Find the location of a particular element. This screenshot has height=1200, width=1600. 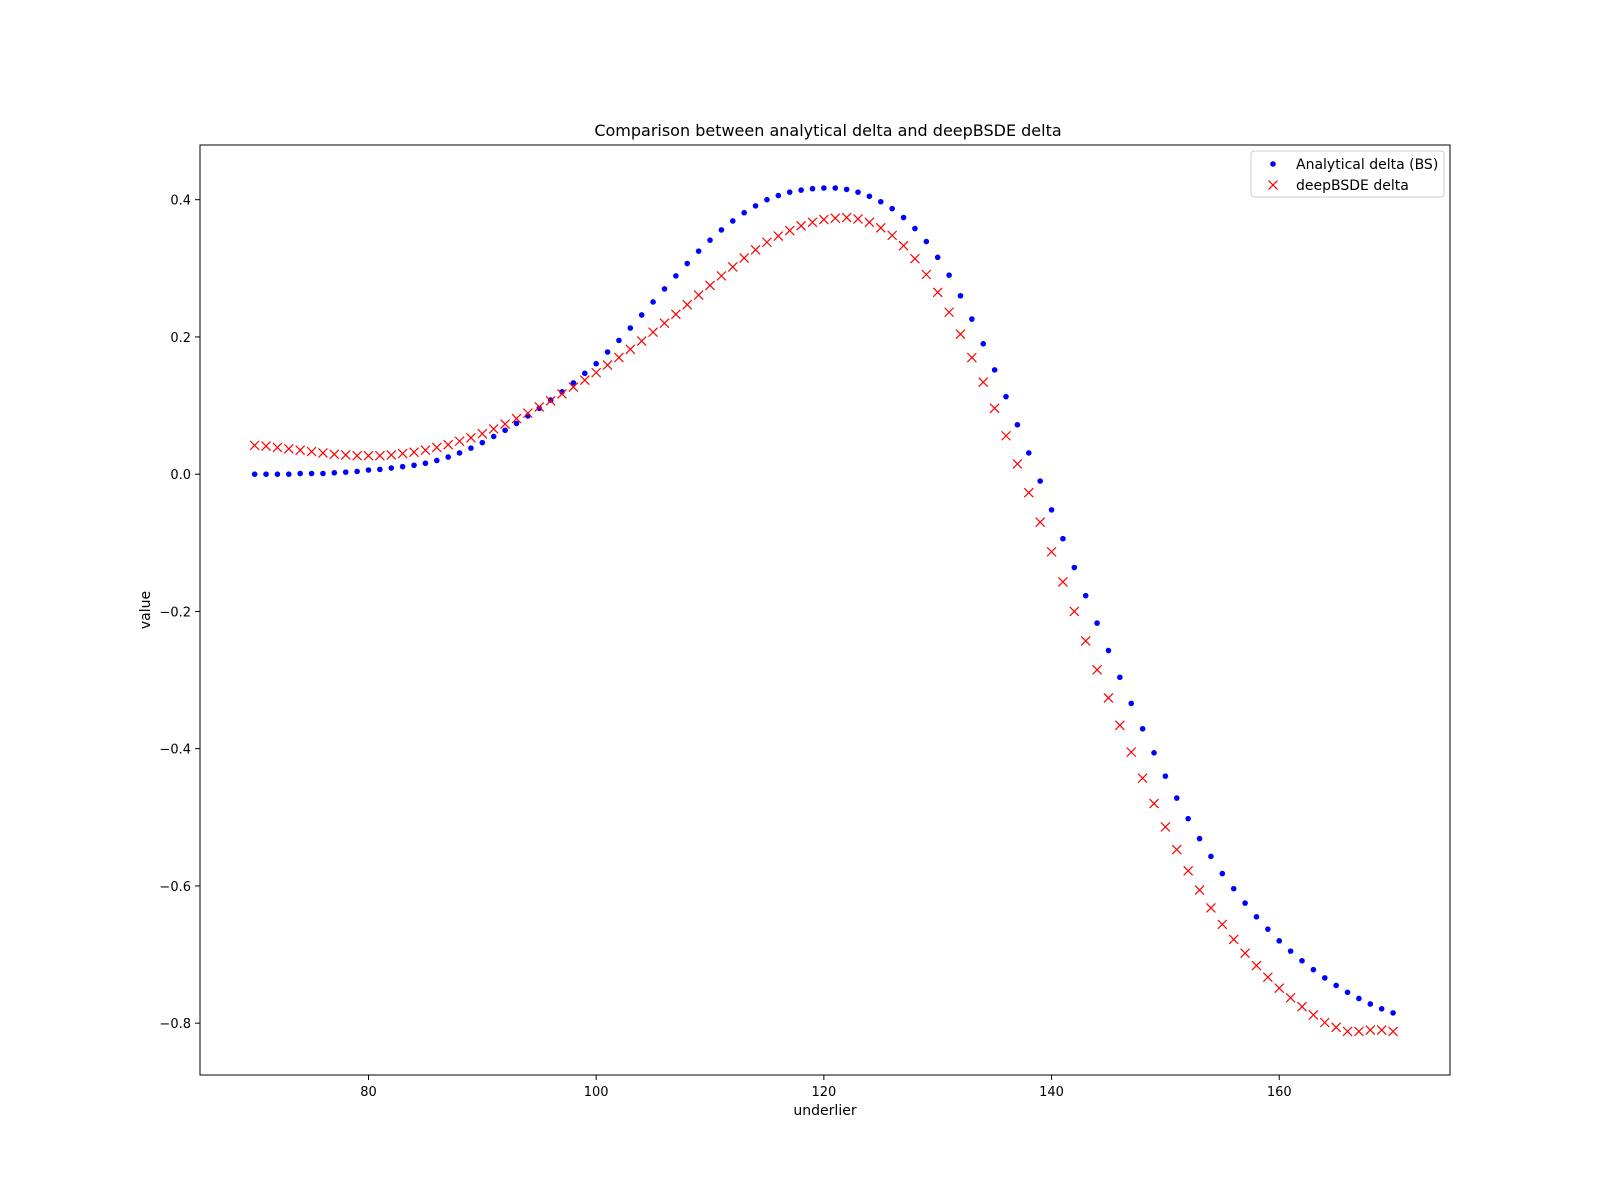

y-tick-label: −0.4 is located at coordinates (175, 750).